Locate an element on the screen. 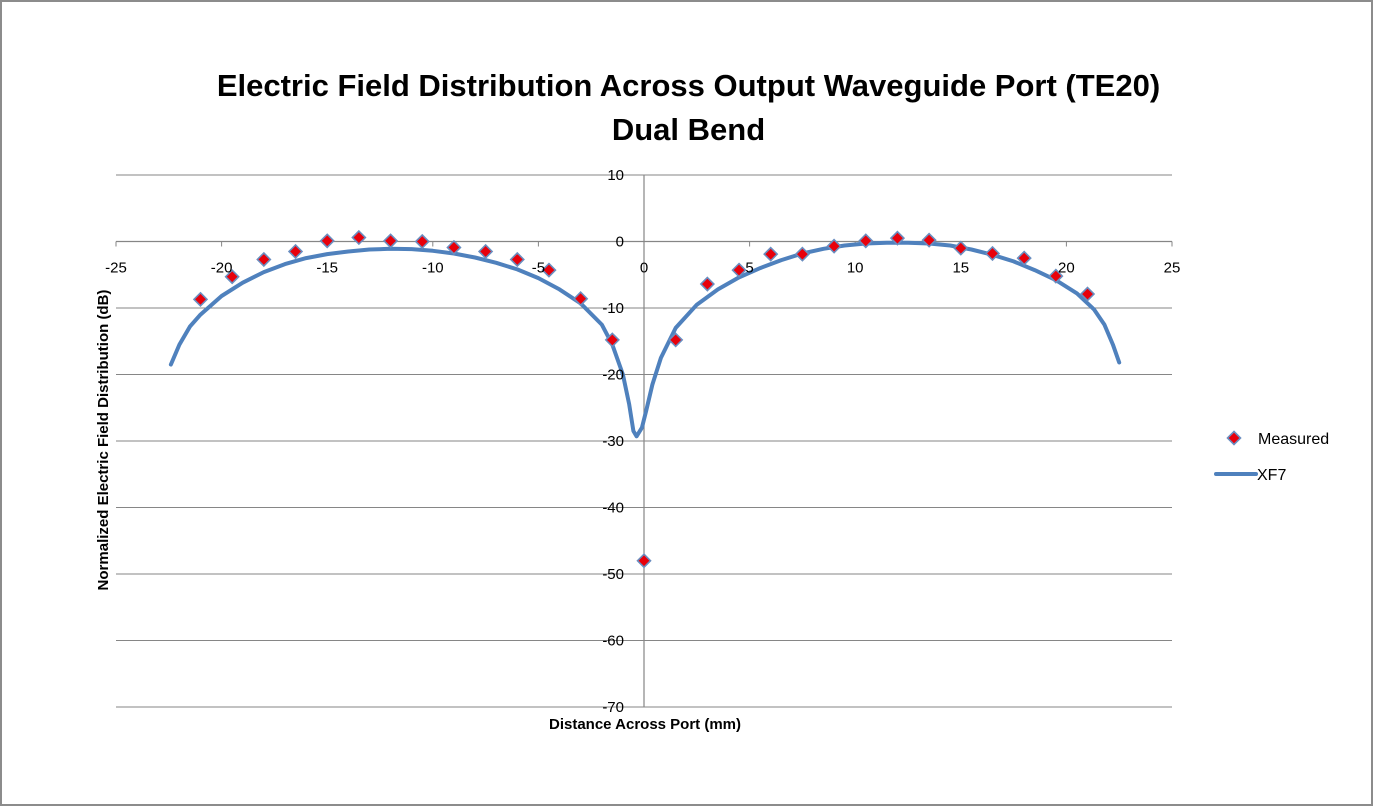 The image size is (1373, 806). legend: Measured XF7 is located at coordinates (1271, 457).